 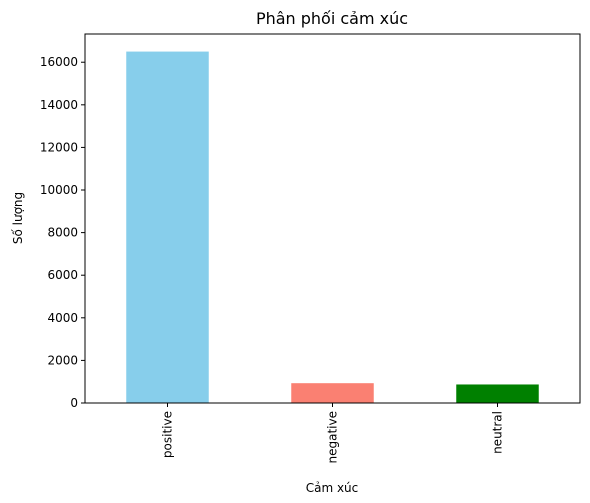 I want to click on bar-positive, so click(x=167, y=227).